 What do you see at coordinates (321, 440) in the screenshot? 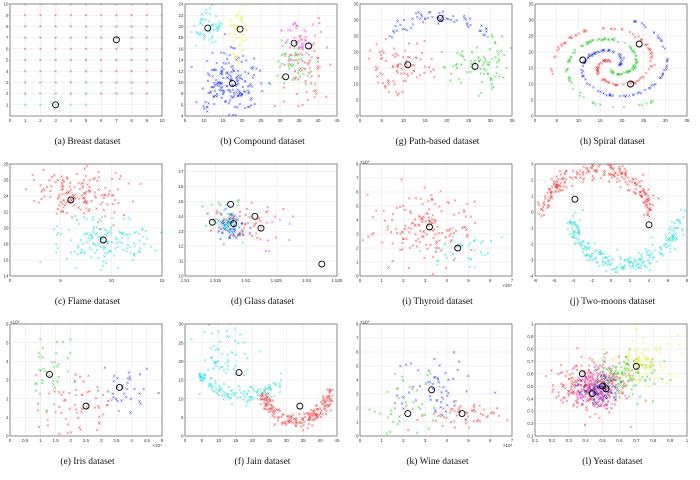
I see `x-tick-label: 40` at bounding box center [321, 440].